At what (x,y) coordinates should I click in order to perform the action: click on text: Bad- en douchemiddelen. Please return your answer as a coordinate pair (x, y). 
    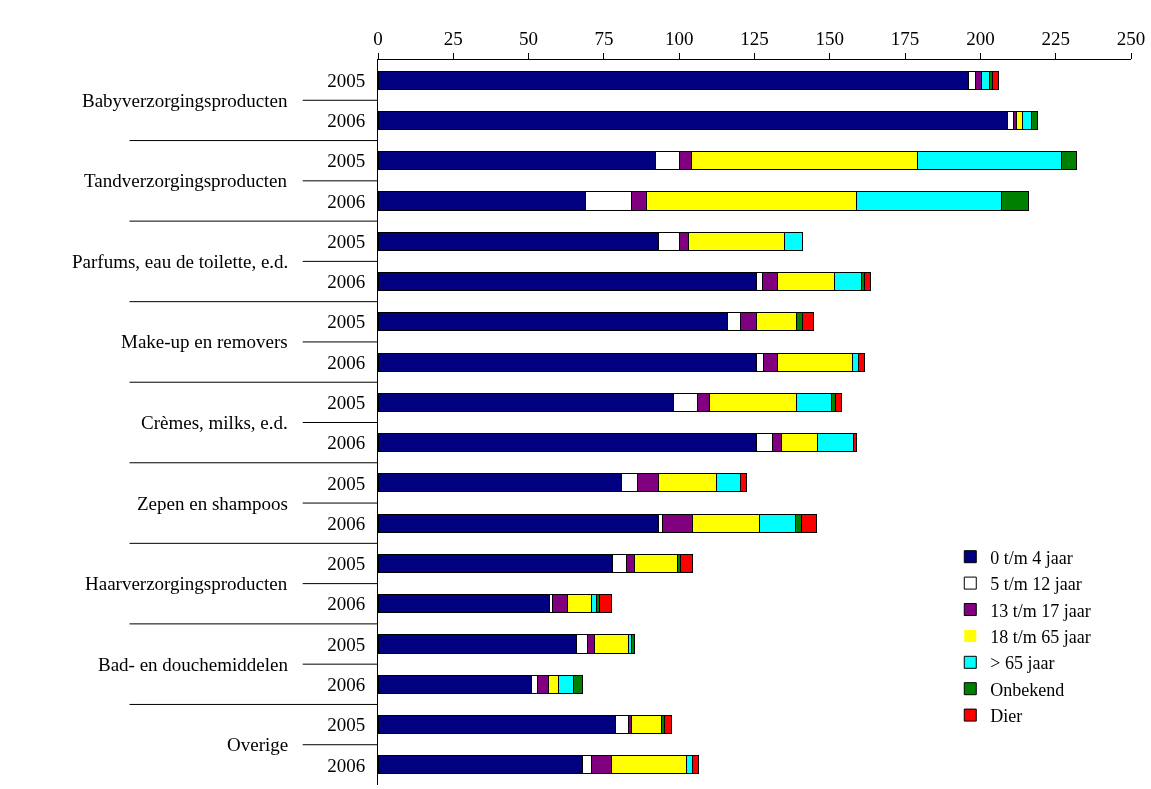
    Looking at the image, I should click on (193, 664).